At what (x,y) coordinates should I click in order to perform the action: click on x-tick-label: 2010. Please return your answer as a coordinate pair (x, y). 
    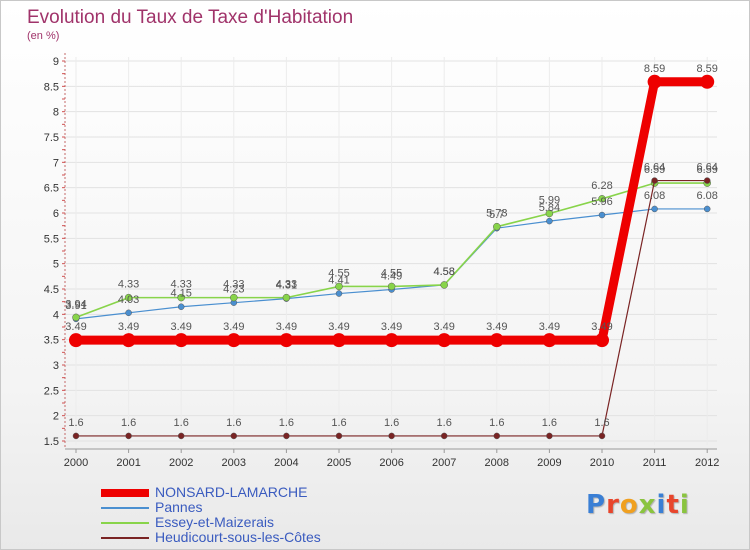
    Looking at the image, I should click on (602, 463).